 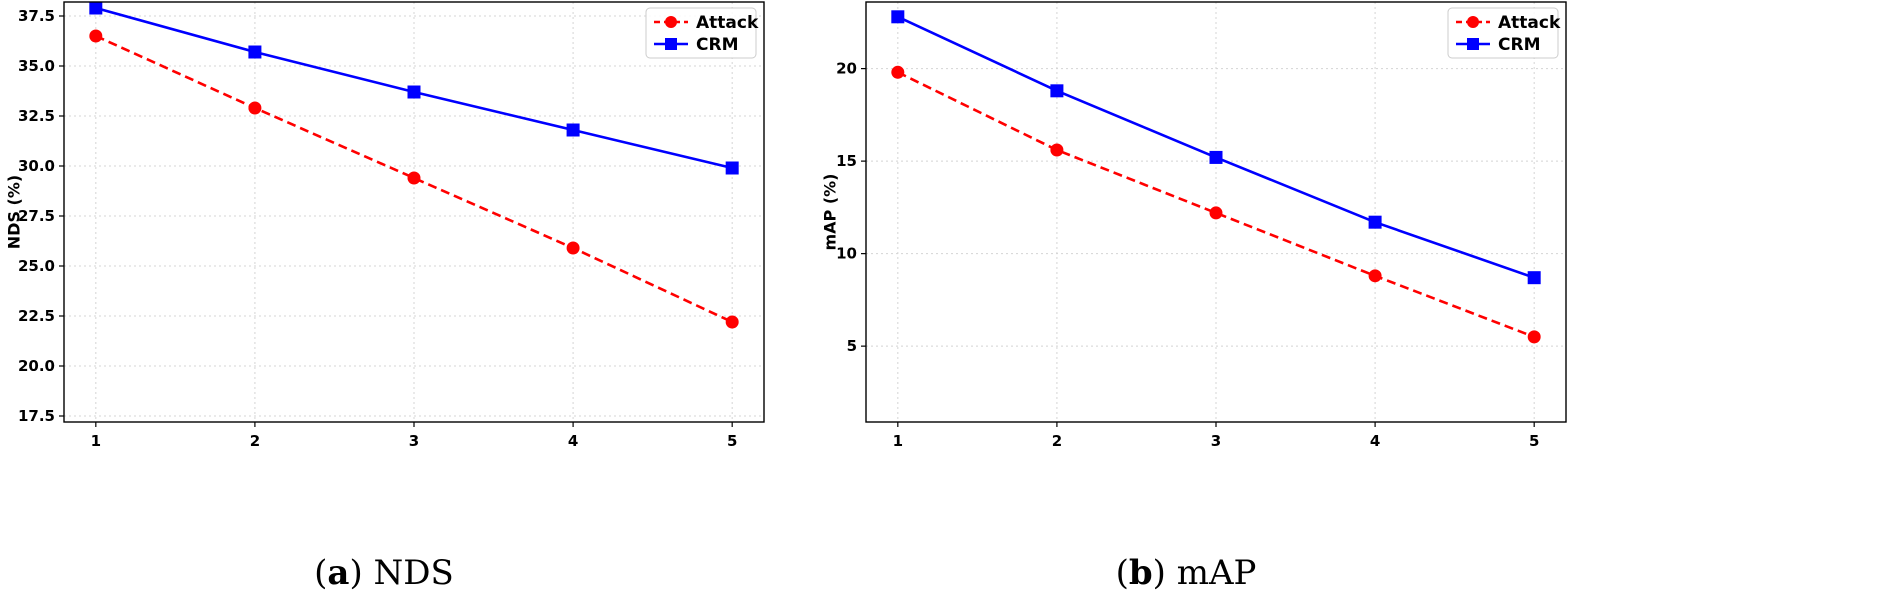 I want to click on y-tick-label: 20.0, so click(x=36, y=366).